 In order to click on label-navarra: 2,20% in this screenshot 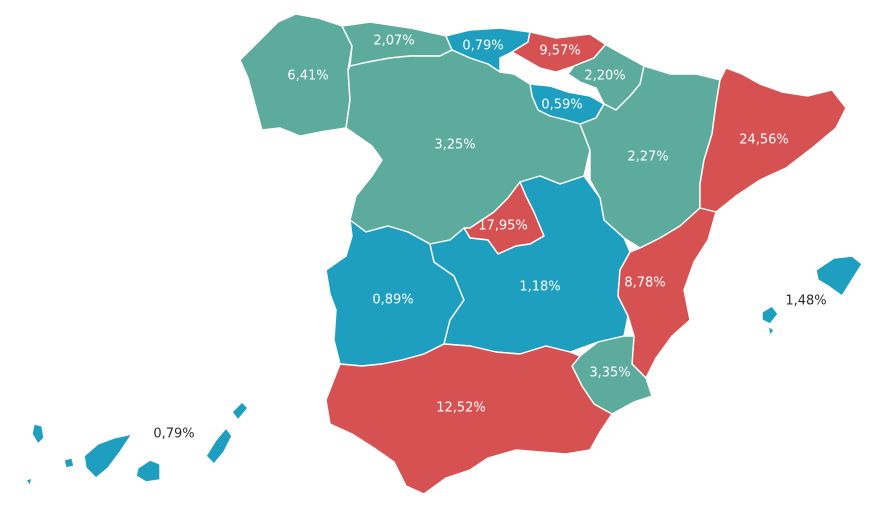, I will do `click(604, 76)`.